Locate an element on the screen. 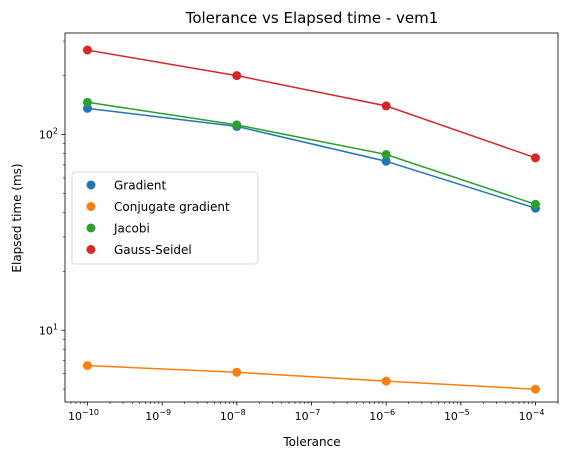 The height and width of the screenshot is (459, 570). y-axis: 10¹ 10² is located at coordinates (52, 215).